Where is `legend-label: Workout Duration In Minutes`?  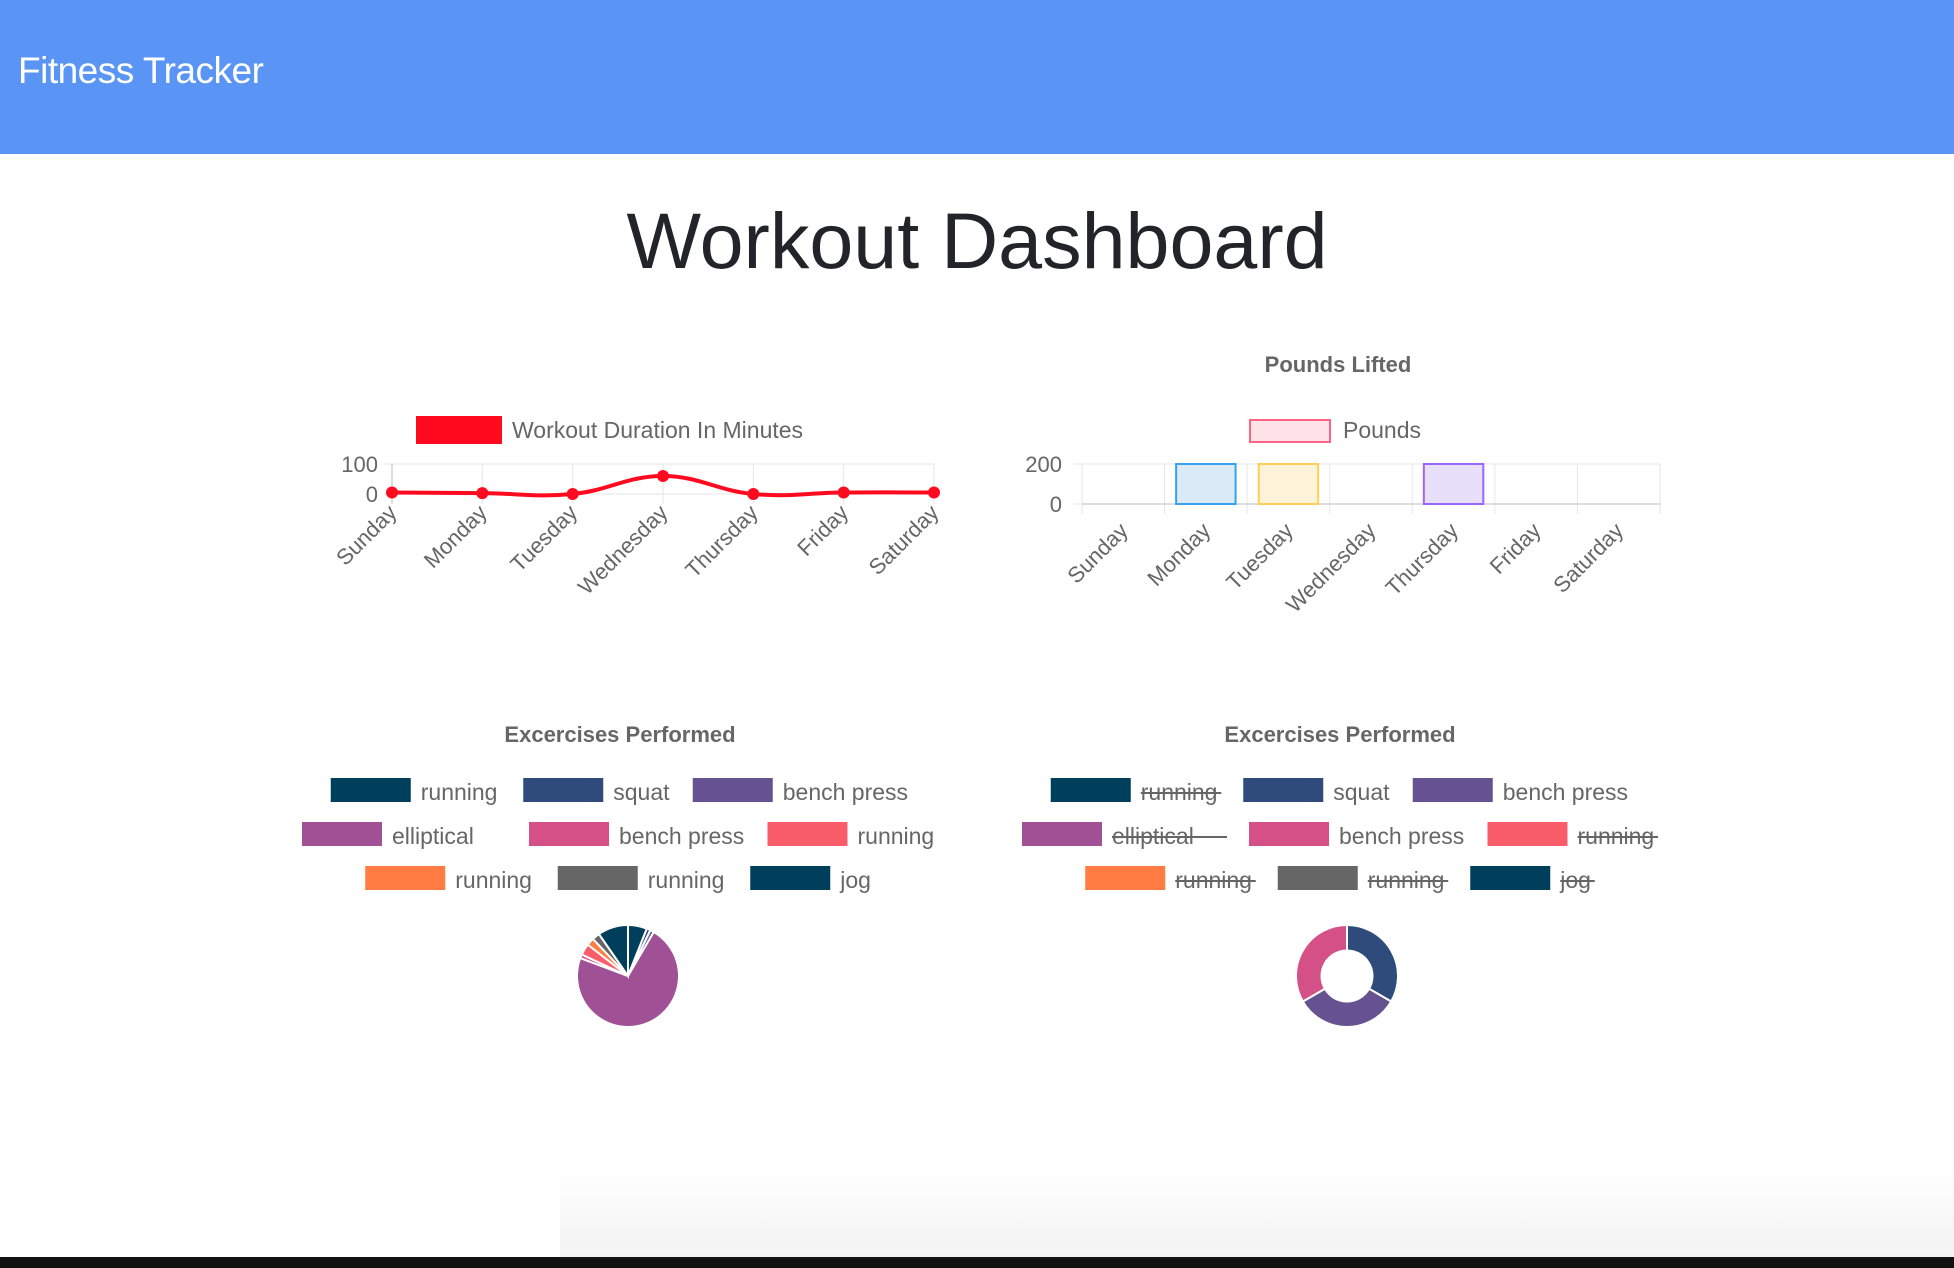
legend-label: Workout Duration In Minutes is located at coordinates (657, 430).